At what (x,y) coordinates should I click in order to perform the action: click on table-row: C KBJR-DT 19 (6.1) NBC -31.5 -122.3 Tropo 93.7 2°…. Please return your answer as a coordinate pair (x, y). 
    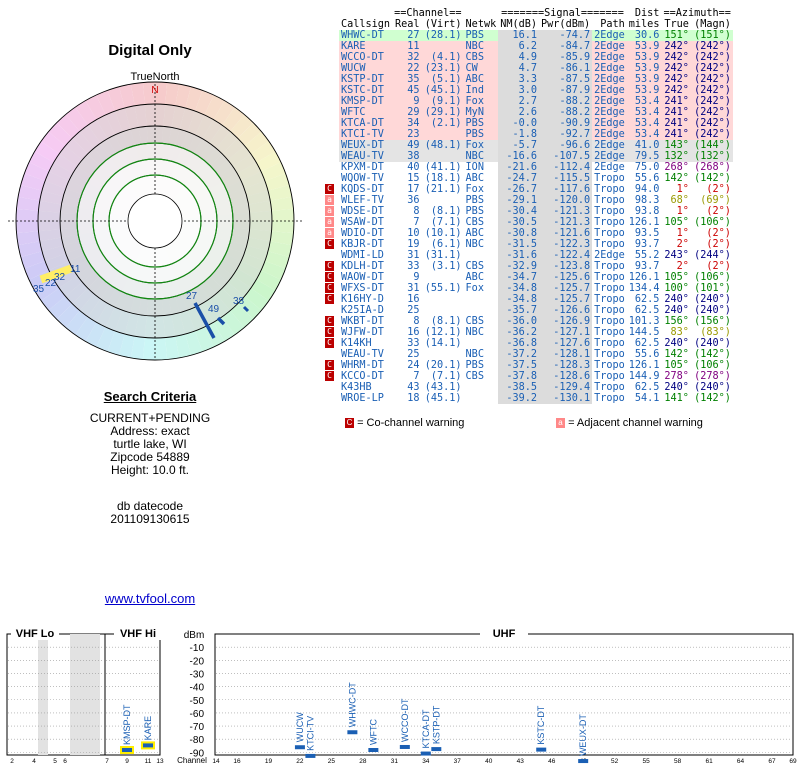
    Looking at the image, I should click on (529, 244).